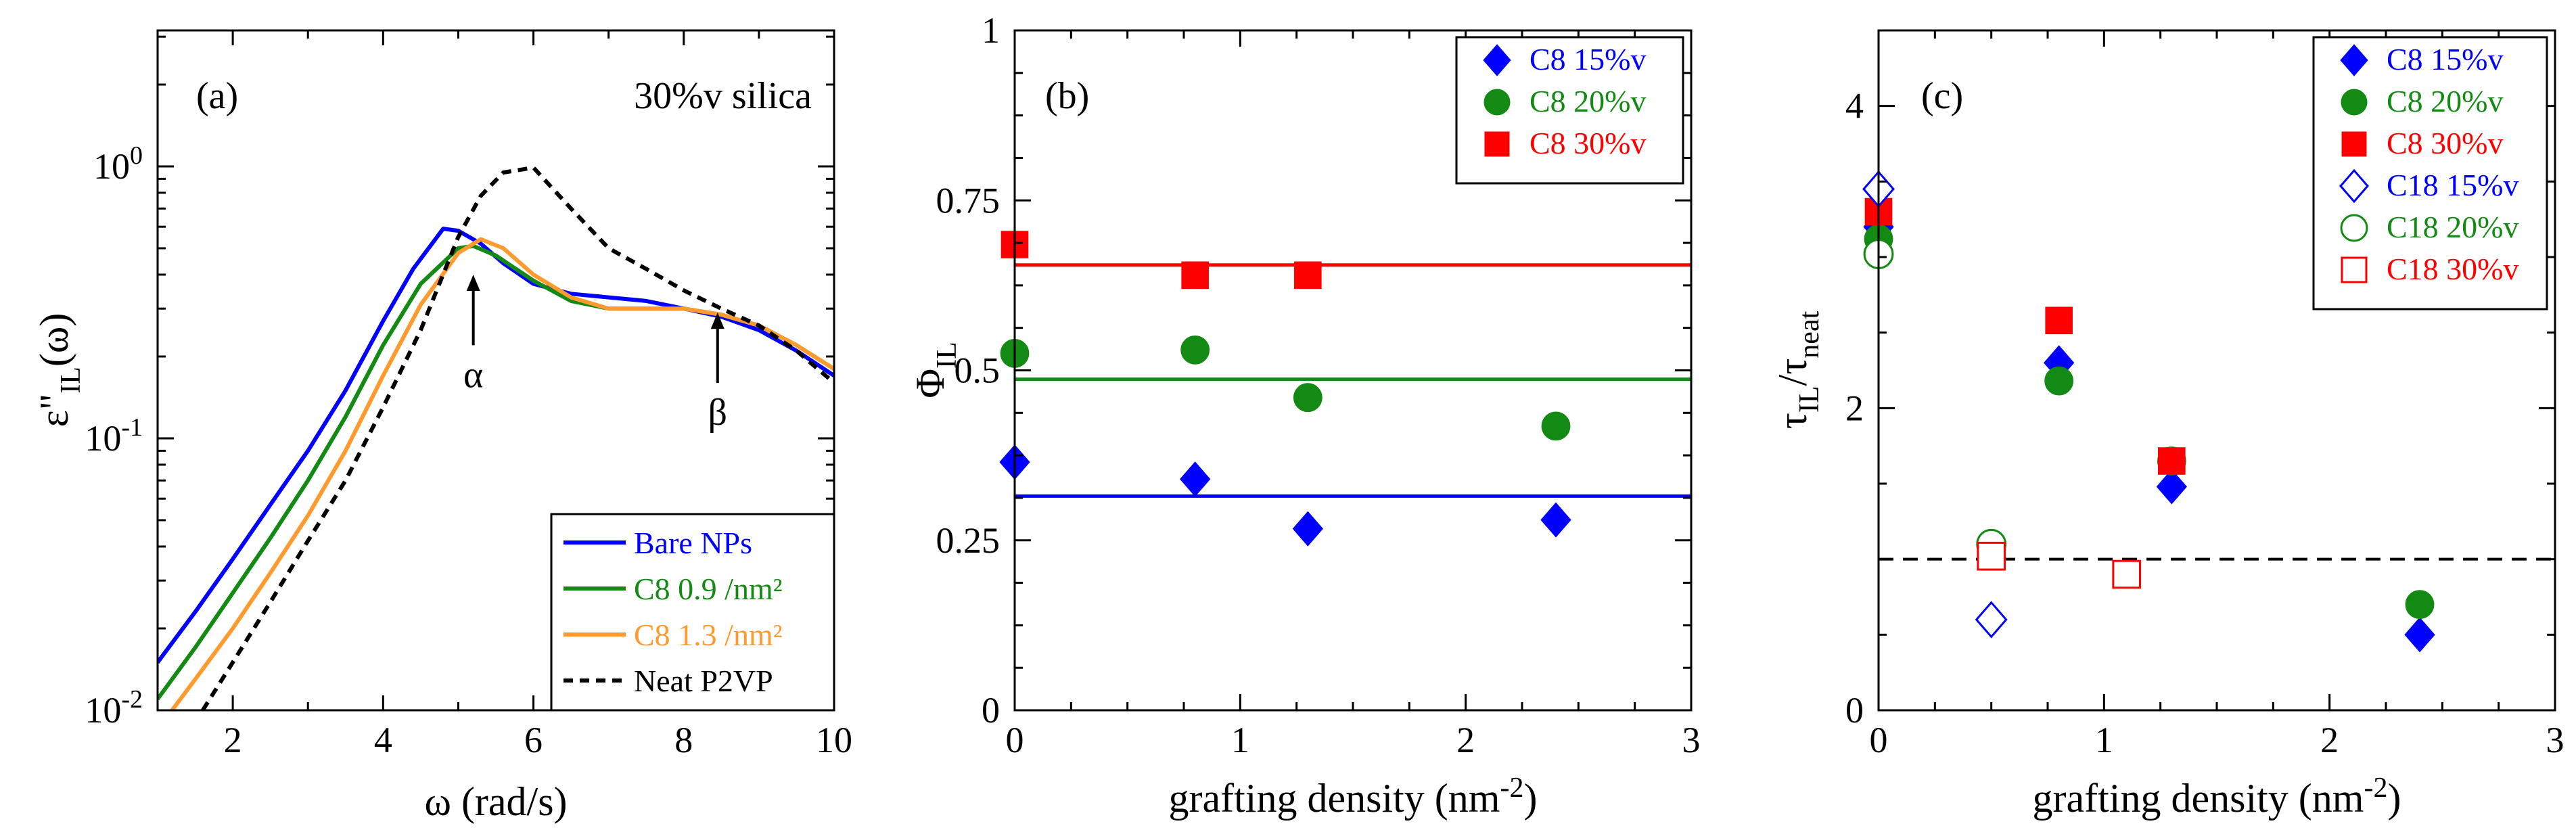  Describe the element at coordinates (533, 740) in the screenshot. I see `x-tick-label-a: 6` at that location.